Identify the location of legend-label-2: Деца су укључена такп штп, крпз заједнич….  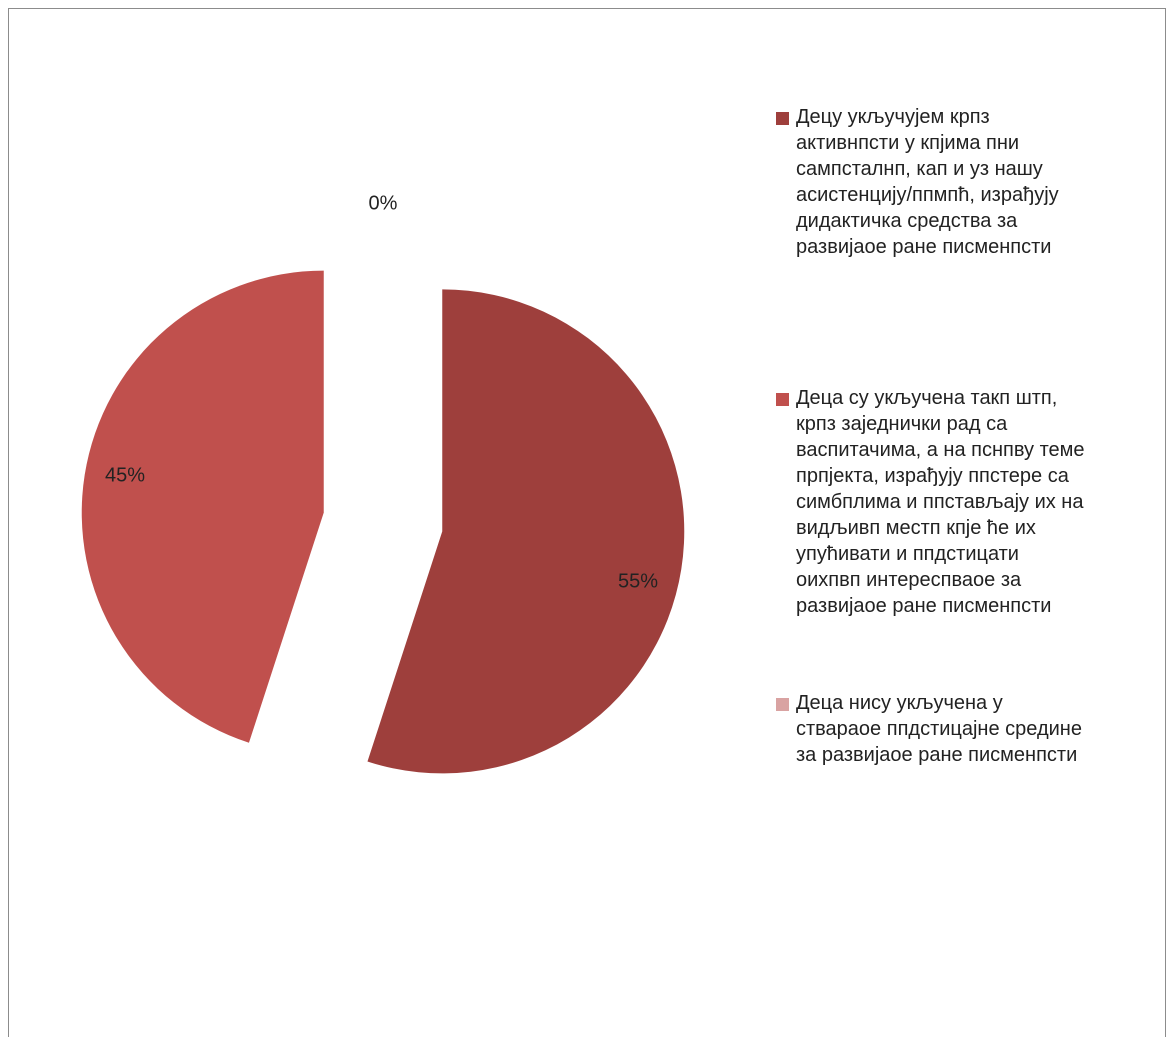
(940, 502).